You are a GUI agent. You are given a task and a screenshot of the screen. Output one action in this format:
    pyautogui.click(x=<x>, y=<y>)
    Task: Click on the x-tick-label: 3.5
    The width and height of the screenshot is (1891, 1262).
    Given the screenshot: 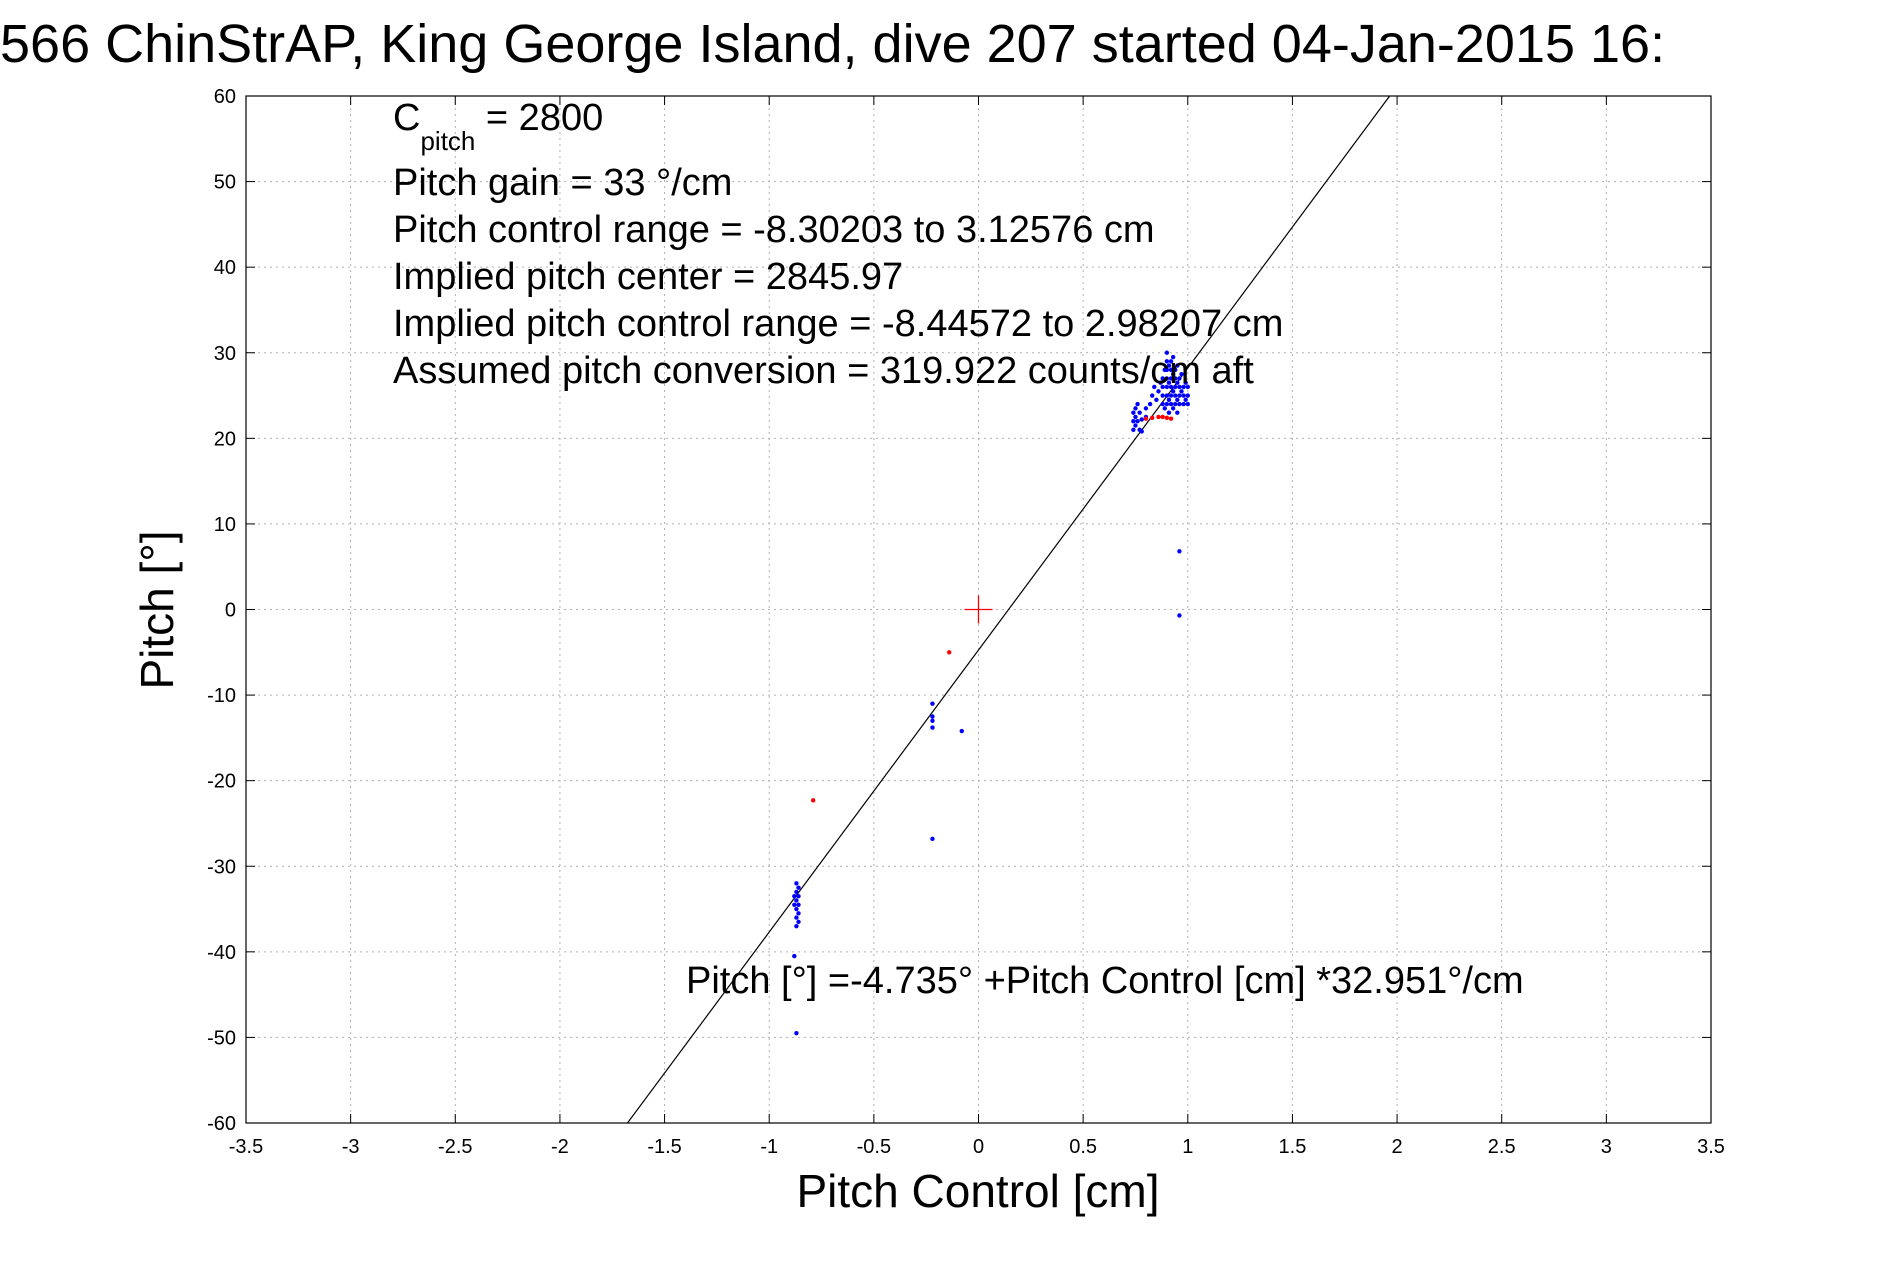 What is the action you would take?
    pyautogui.click(x=1711, y=1147)
    